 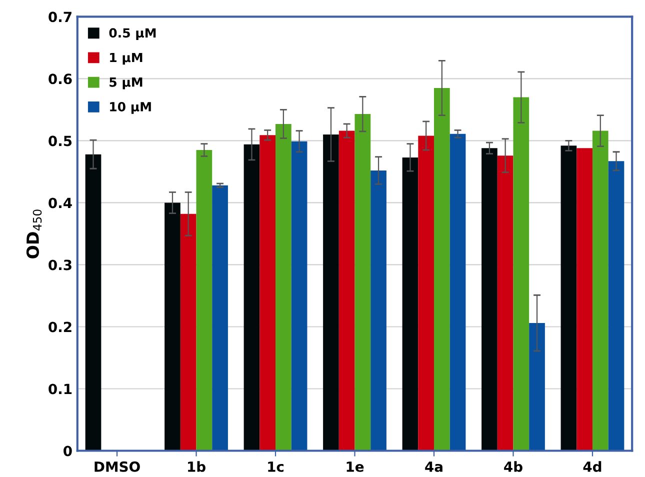 What do you see at coordinates (68, 451) in the screenshot?
I see `y-tick-label: 0` at bounding box center [68, 451].